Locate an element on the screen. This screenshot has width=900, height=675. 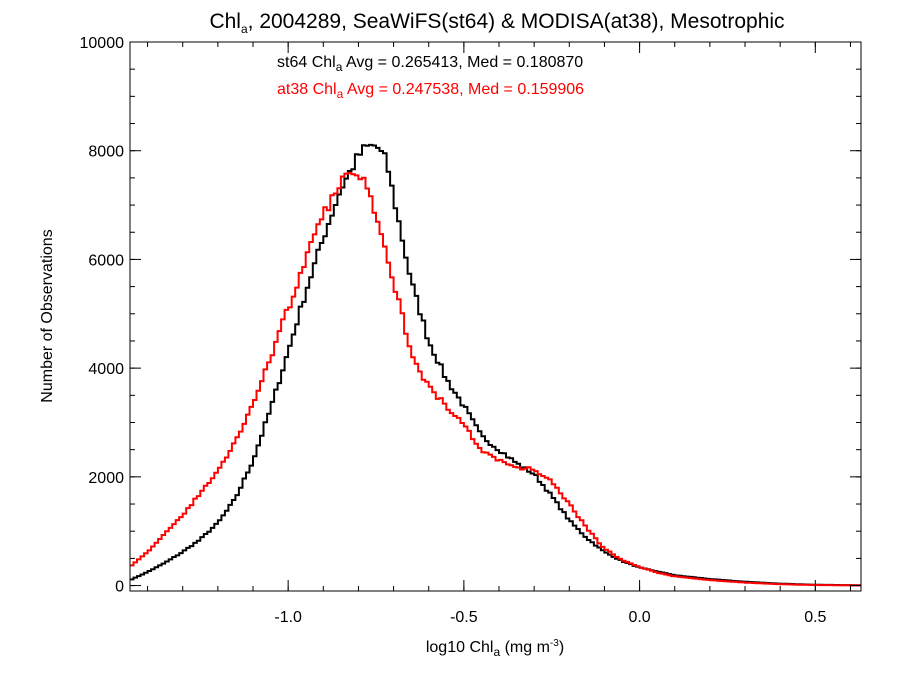
y-axis-label: Number of Observations is located at coordinates (47, 315).